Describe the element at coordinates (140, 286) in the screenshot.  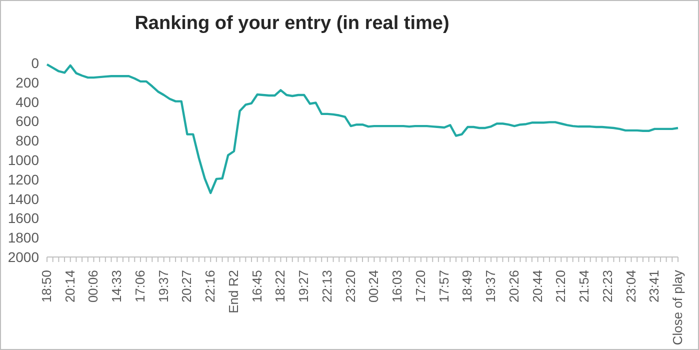
I see `x-tick-label: 17:06` at that location.